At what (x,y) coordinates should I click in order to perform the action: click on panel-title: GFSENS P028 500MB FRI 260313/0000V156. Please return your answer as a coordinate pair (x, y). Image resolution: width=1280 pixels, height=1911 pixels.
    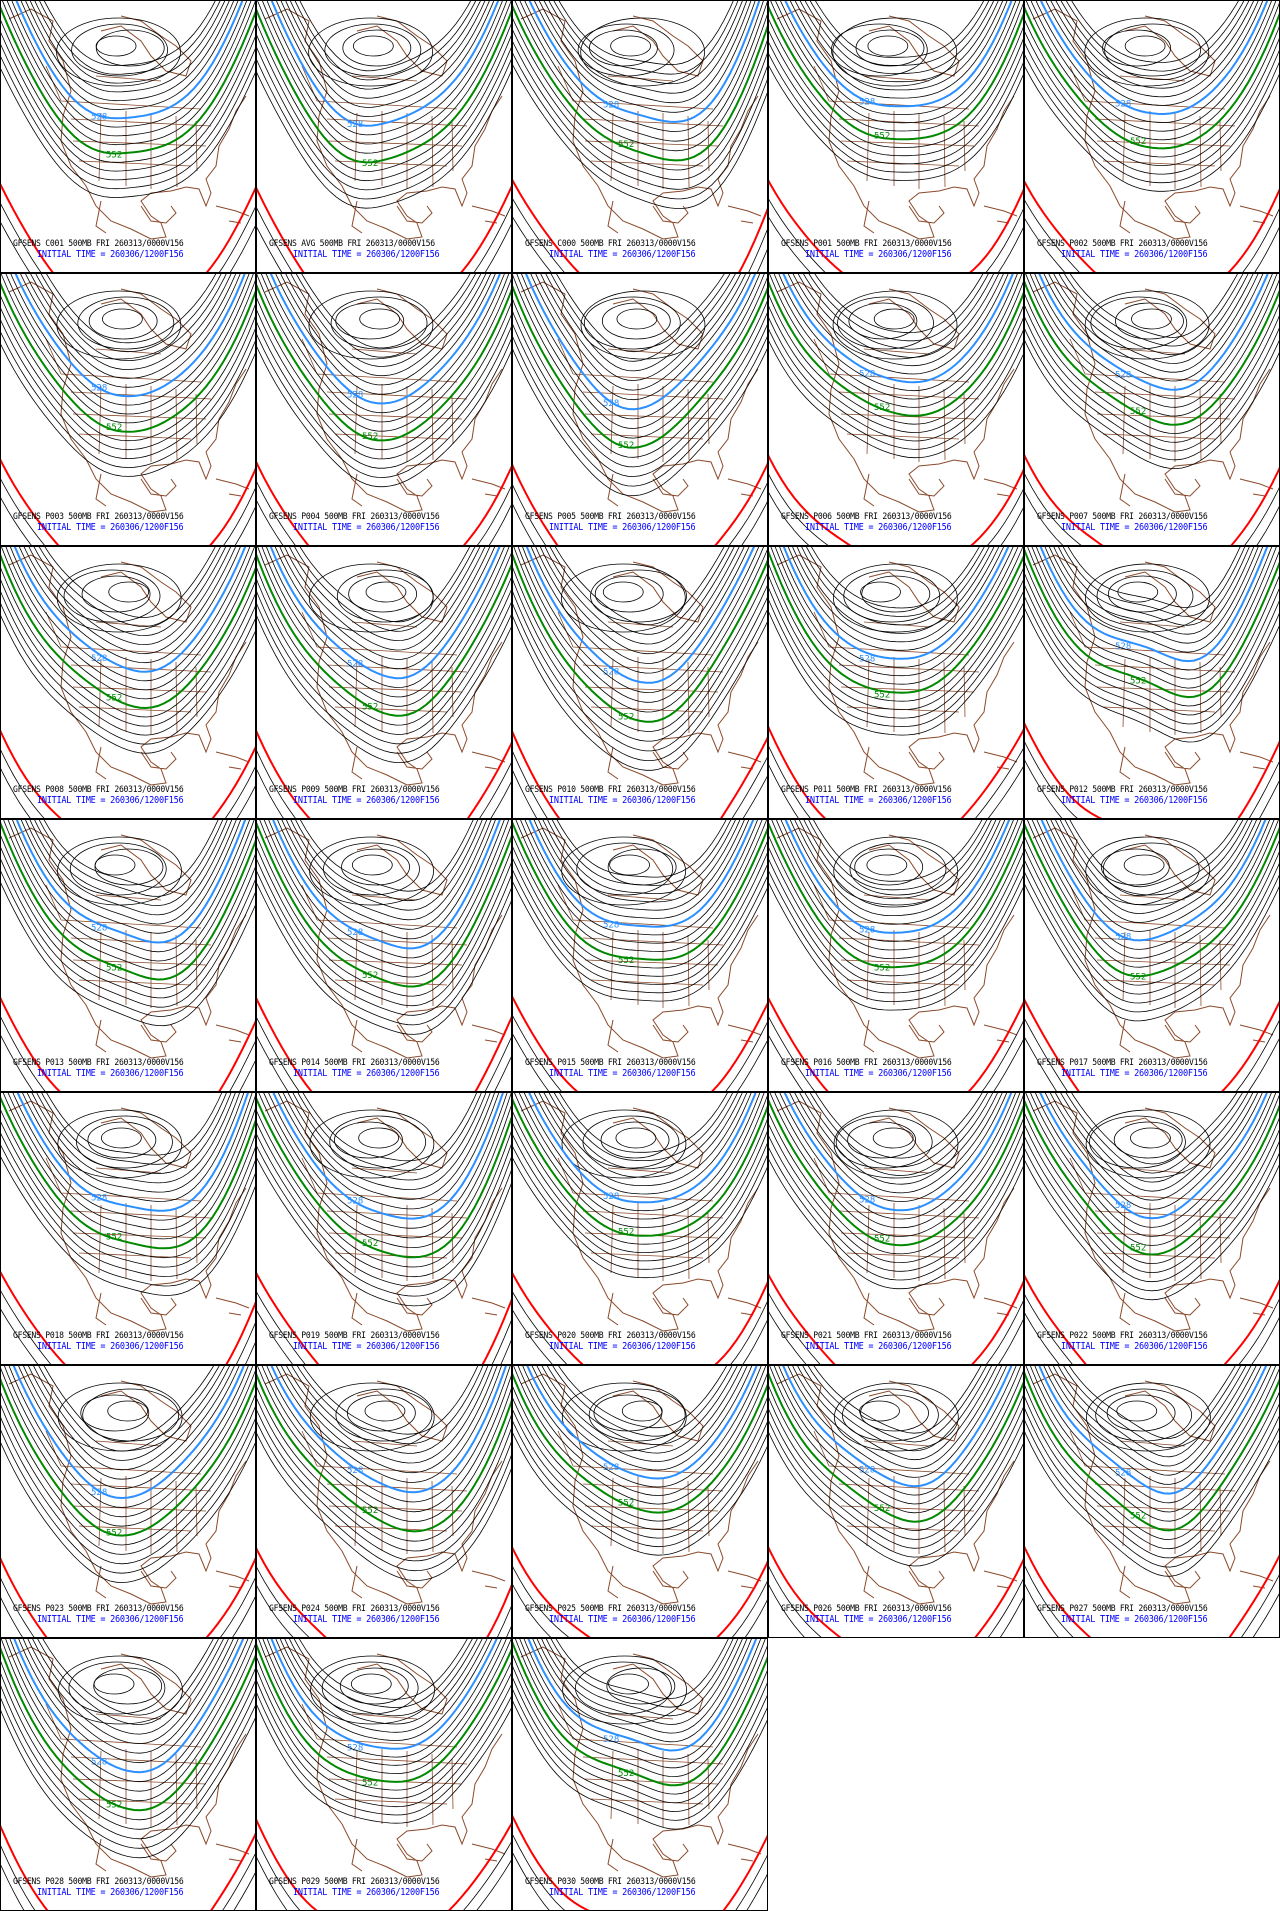
    Looking at the image, I should click on (98, 1882).